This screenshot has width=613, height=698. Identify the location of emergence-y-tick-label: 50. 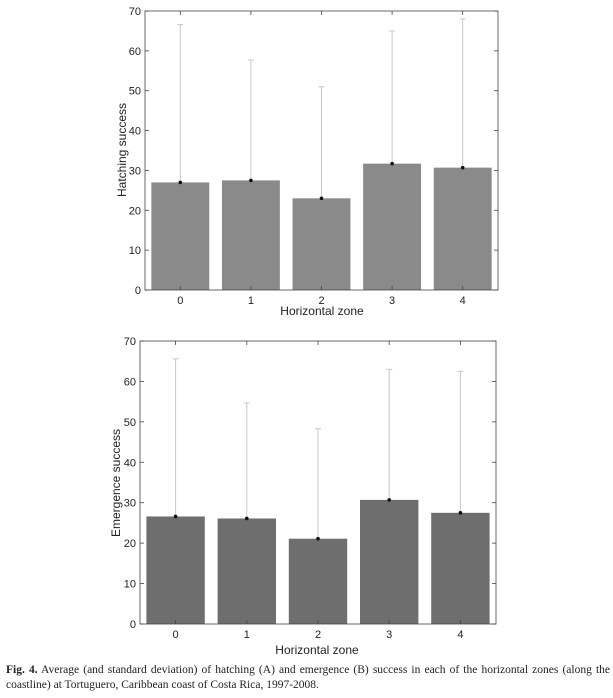
(130, 423).